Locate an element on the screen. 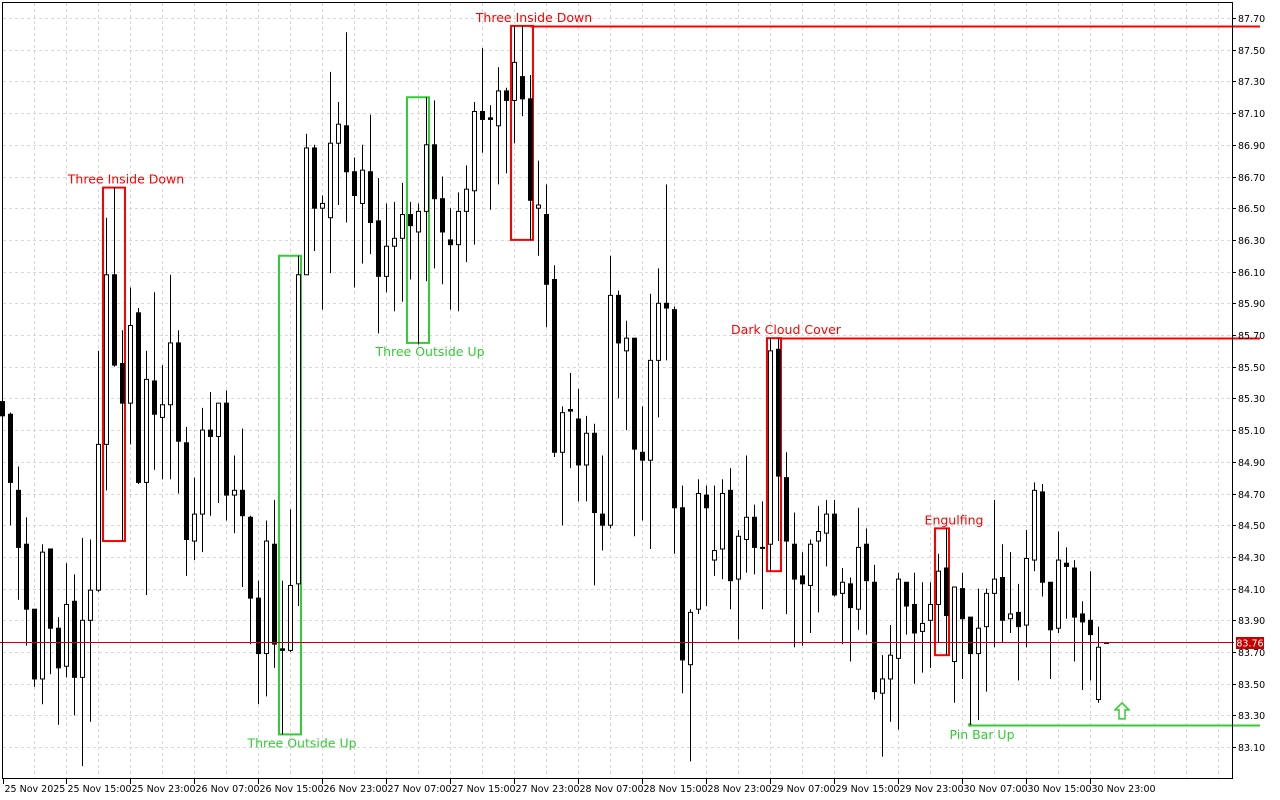  x-tick-label: 27 Nov 15:00 is located at coordinates (484, 789).